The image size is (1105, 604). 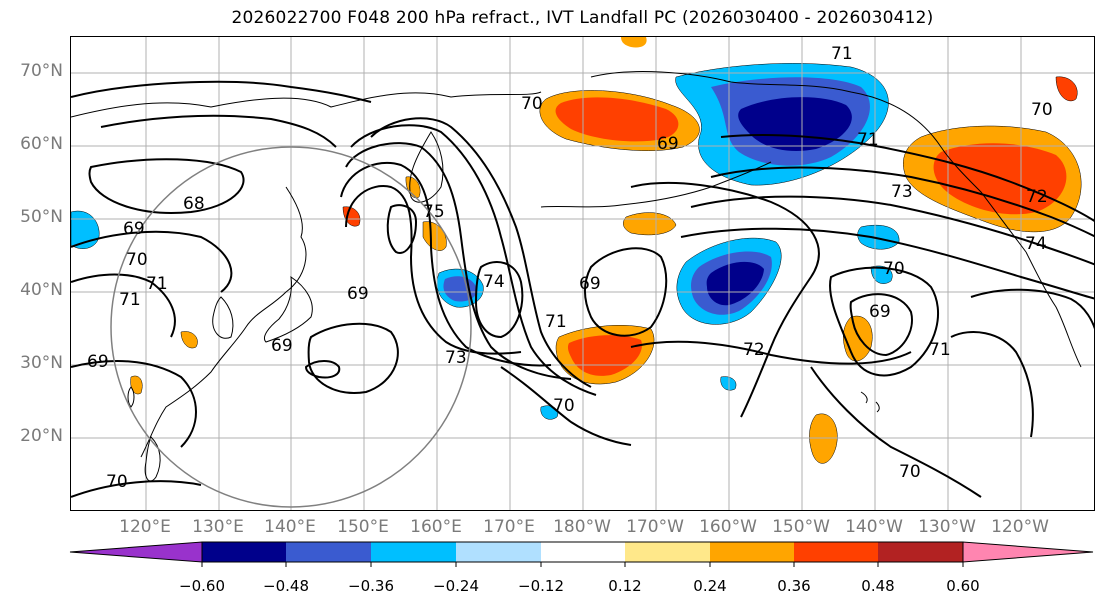 I want to click on lat-label-70n: 70°N, so click(x=41, y=71).